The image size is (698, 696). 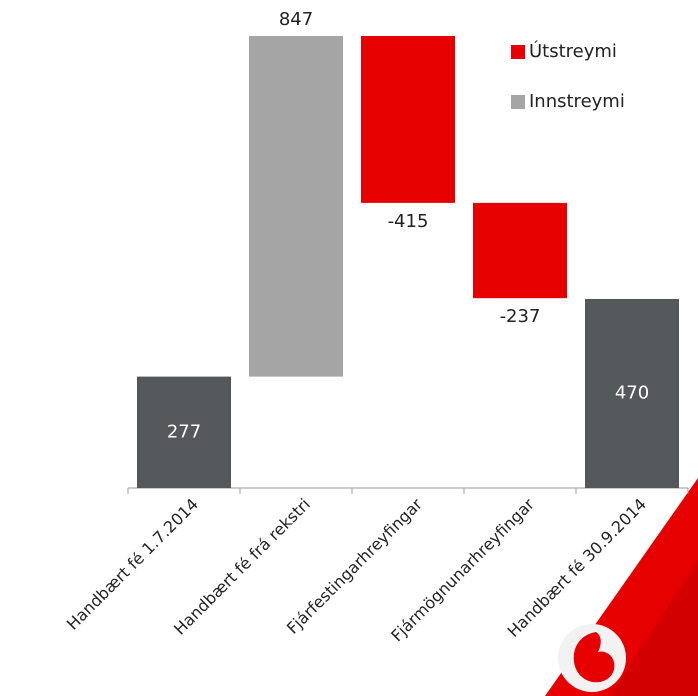 I want to click on data-label: 470, so click(x=632, y=392).